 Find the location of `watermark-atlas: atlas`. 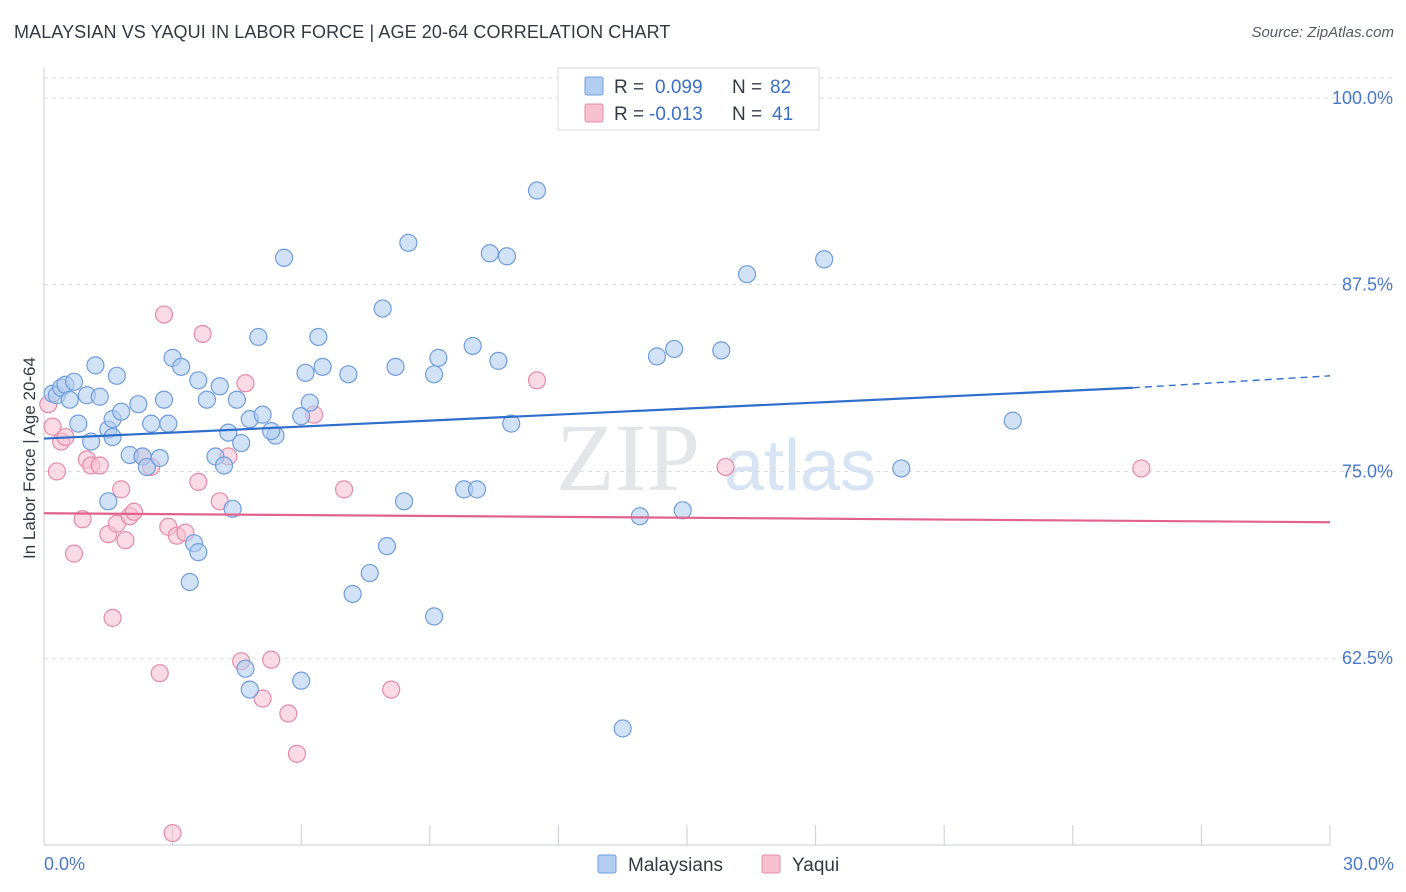

watermark-atlas: atlas is located at coordinates (800, 466).